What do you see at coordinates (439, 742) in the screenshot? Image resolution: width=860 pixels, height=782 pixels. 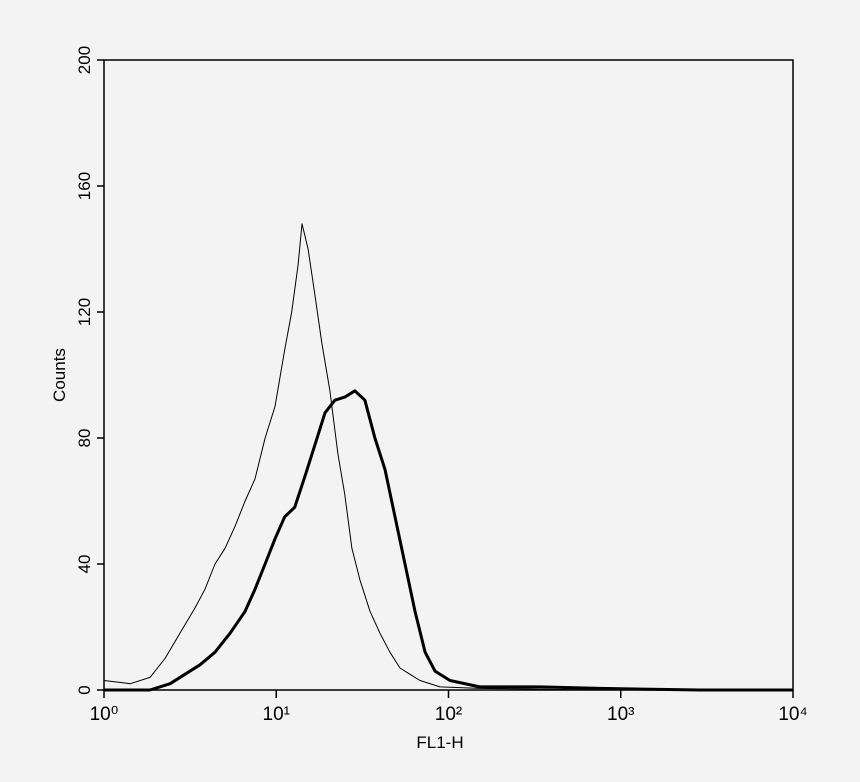 I see `x-axis-label: FL1-H` at bounding box center [439, 742].